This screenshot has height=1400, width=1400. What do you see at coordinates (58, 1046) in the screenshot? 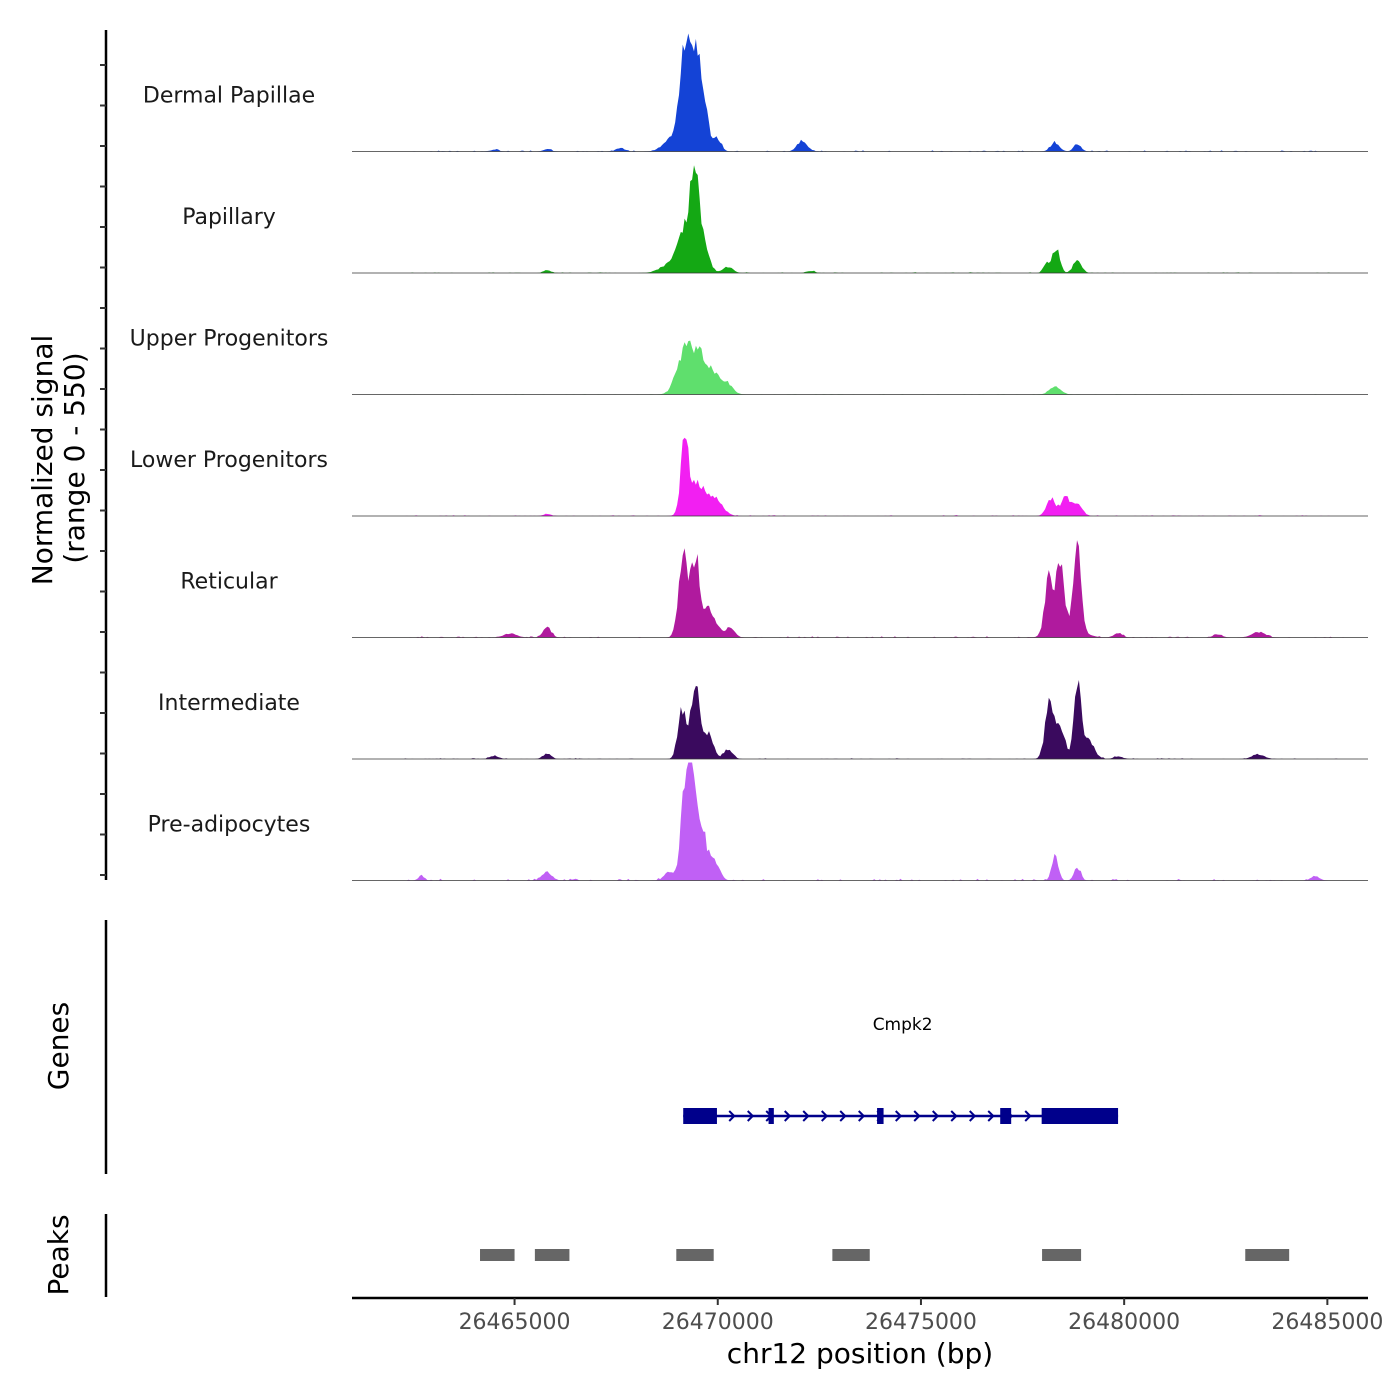
I see `genes-track-title: Genes` at bounding box center [58, 1046].